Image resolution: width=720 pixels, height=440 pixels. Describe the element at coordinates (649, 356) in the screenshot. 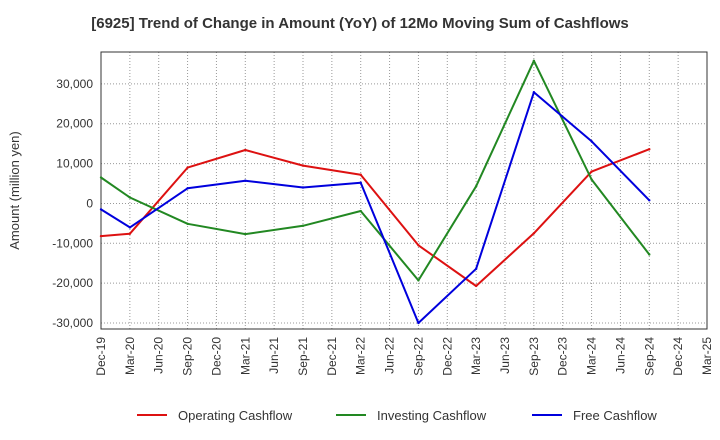

I see `x-tick-label: Sep-24` at that location.